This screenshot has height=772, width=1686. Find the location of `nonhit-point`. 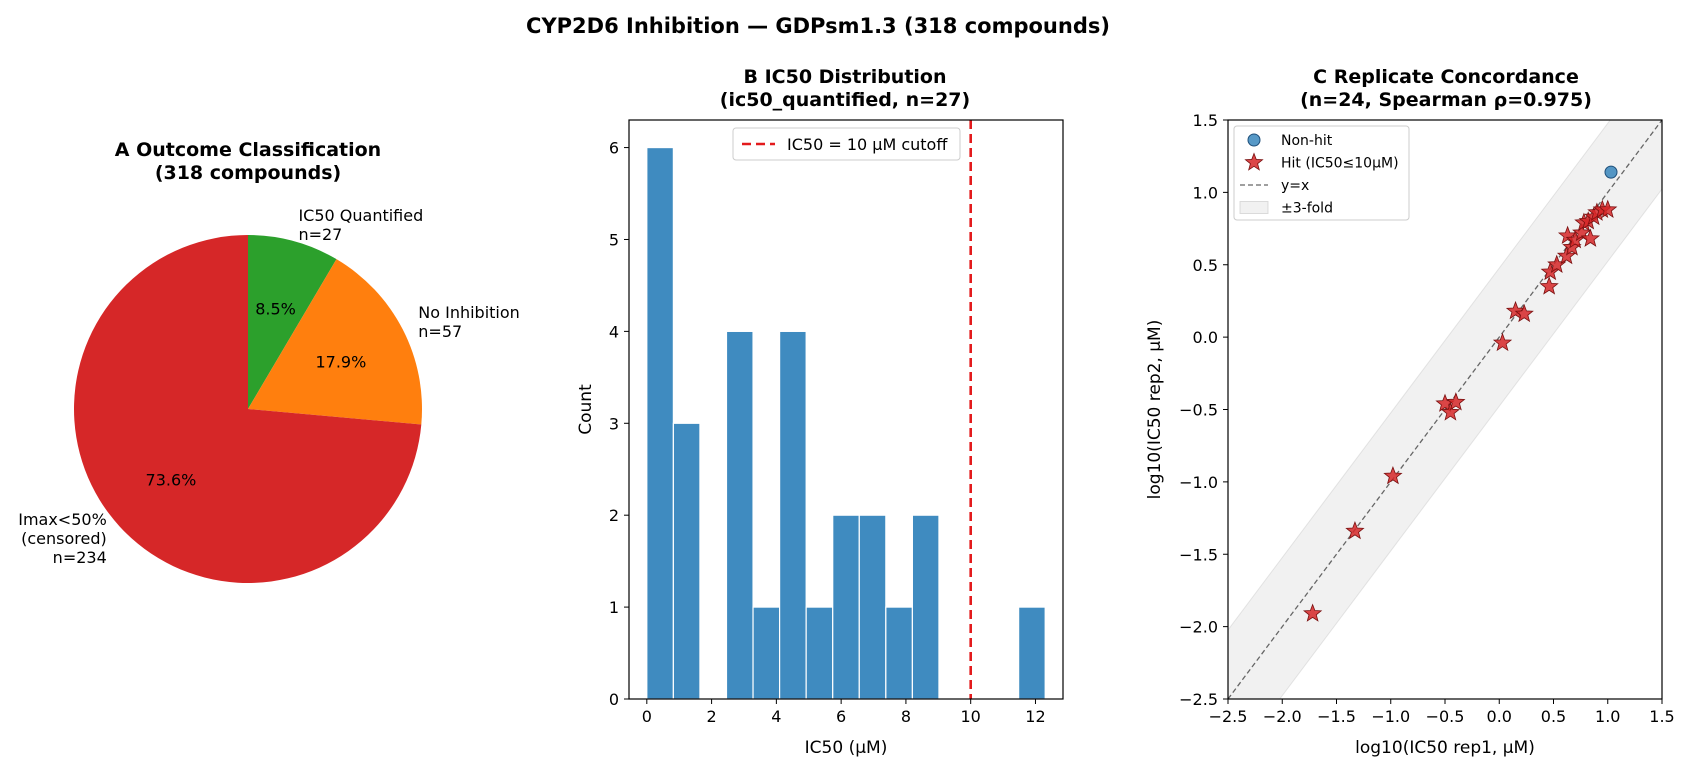

nonhit-point is located at coordinates (1611, 172).